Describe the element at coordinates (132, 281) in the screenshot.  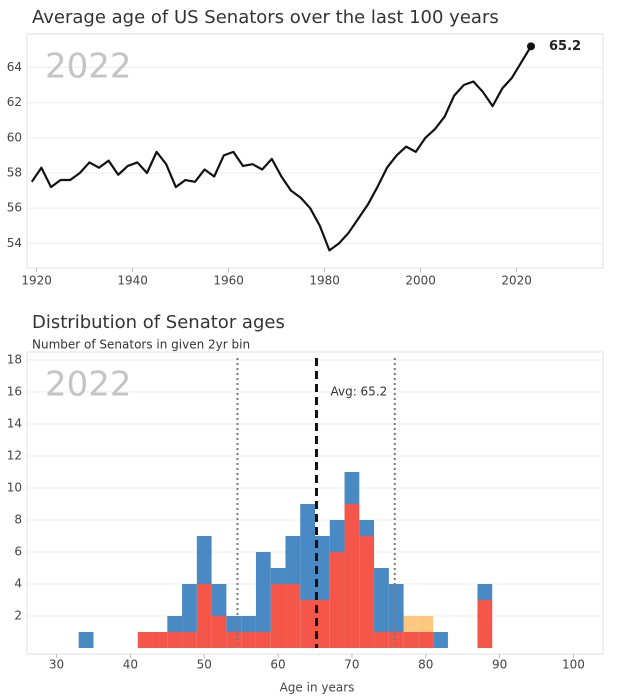
I see `x-tick-label: 1940` at that location.